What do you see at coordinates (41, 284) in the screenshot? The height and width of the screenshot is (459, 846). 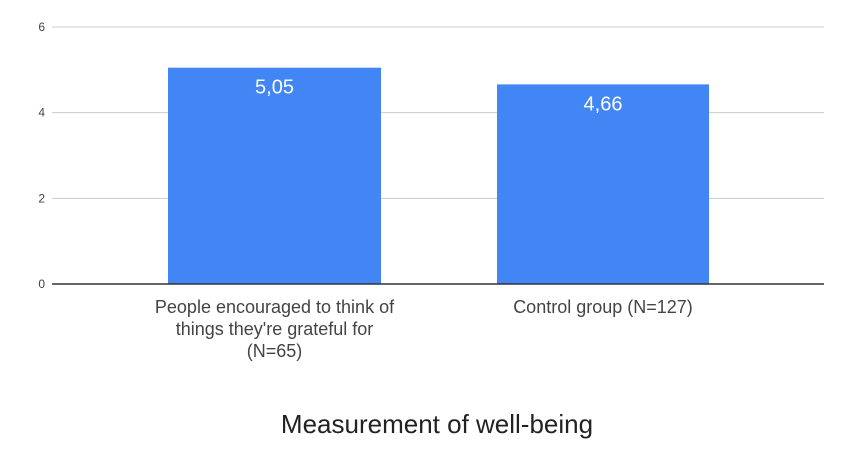 I see `y-tick-label: 0` at bounding box center [41, 284].